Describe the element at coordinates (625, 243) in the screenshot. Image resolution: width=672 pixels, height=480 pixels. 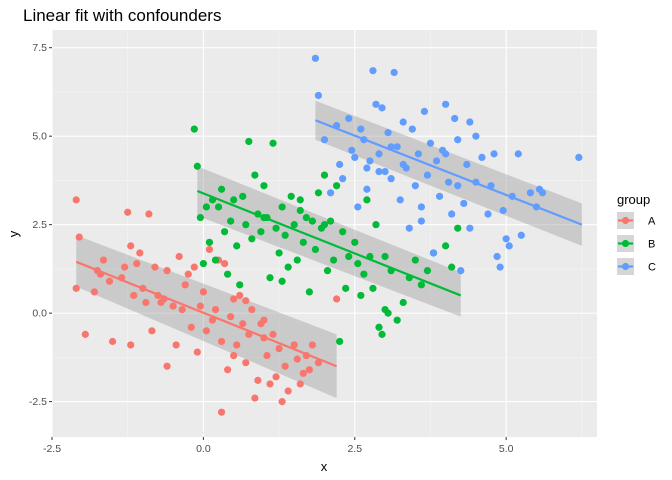
I see `legend-point-B` at that location.